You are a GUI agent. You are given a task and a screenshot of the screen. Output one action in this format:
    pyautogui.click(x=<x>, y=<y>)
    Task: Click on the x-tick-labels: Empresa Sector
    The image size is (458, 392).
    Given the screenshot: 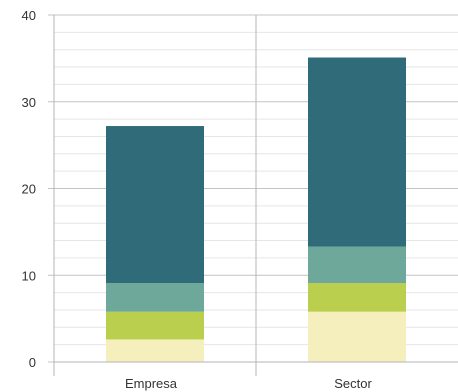 What is the action you would take?
    pyautogui.click(x=248, y=383)
    